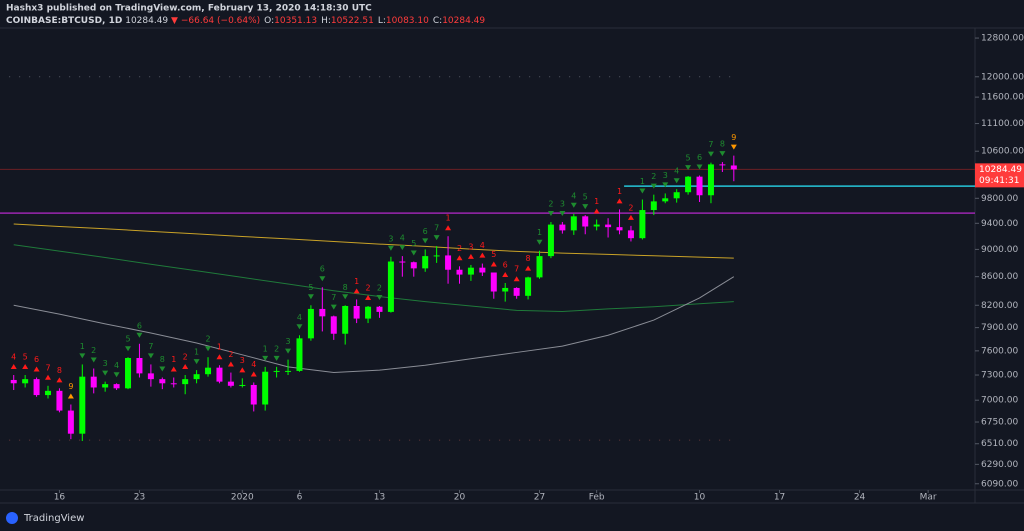 The height and width of the screenshot is (531, 1024). What do you see at coordinates (326, 21) in the screenshot?
I see `ohlc-label: H:` at bounding box center [326, 21].